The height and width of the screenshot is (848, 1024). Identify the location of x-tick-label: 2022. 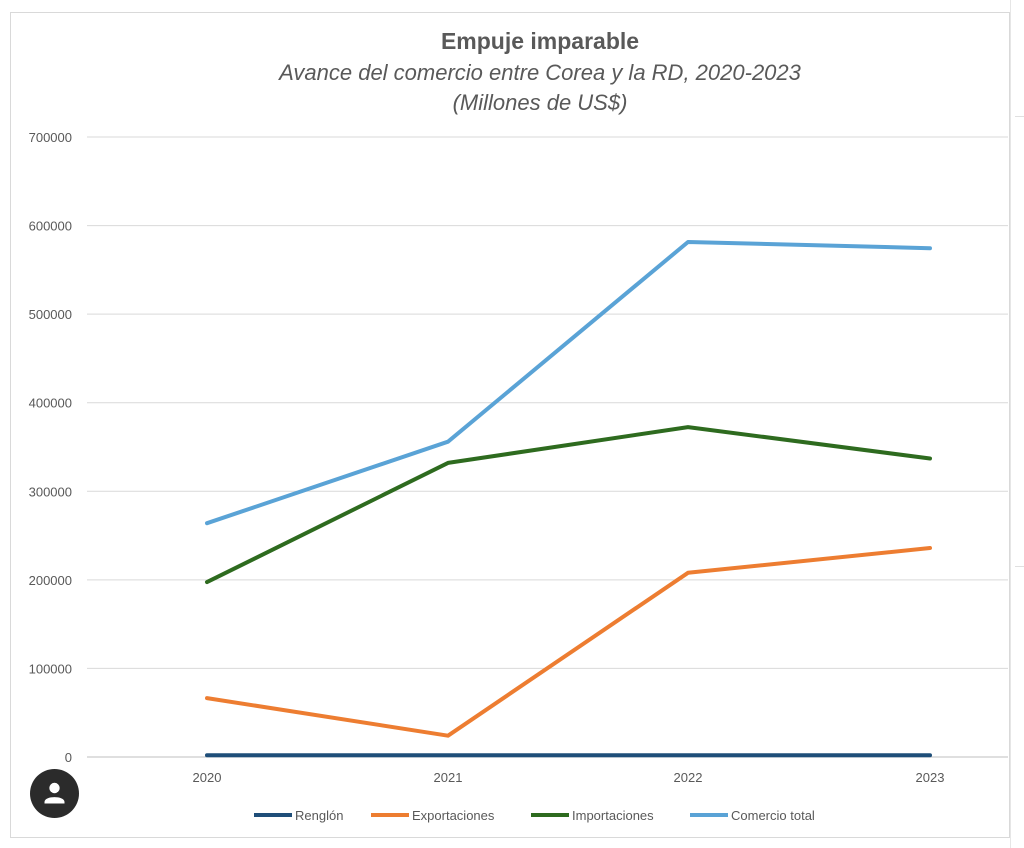
(688, 777).